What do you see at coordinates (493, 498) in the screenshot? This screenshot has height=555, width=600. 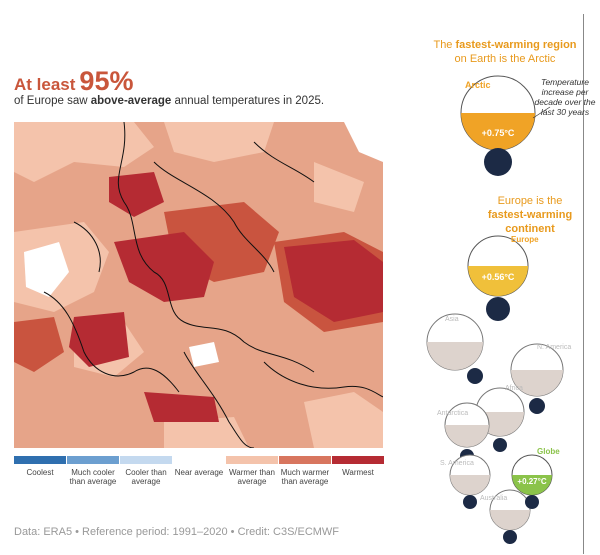 I see `bulb-label-australia: Australia` at bounding box center [493, 498].